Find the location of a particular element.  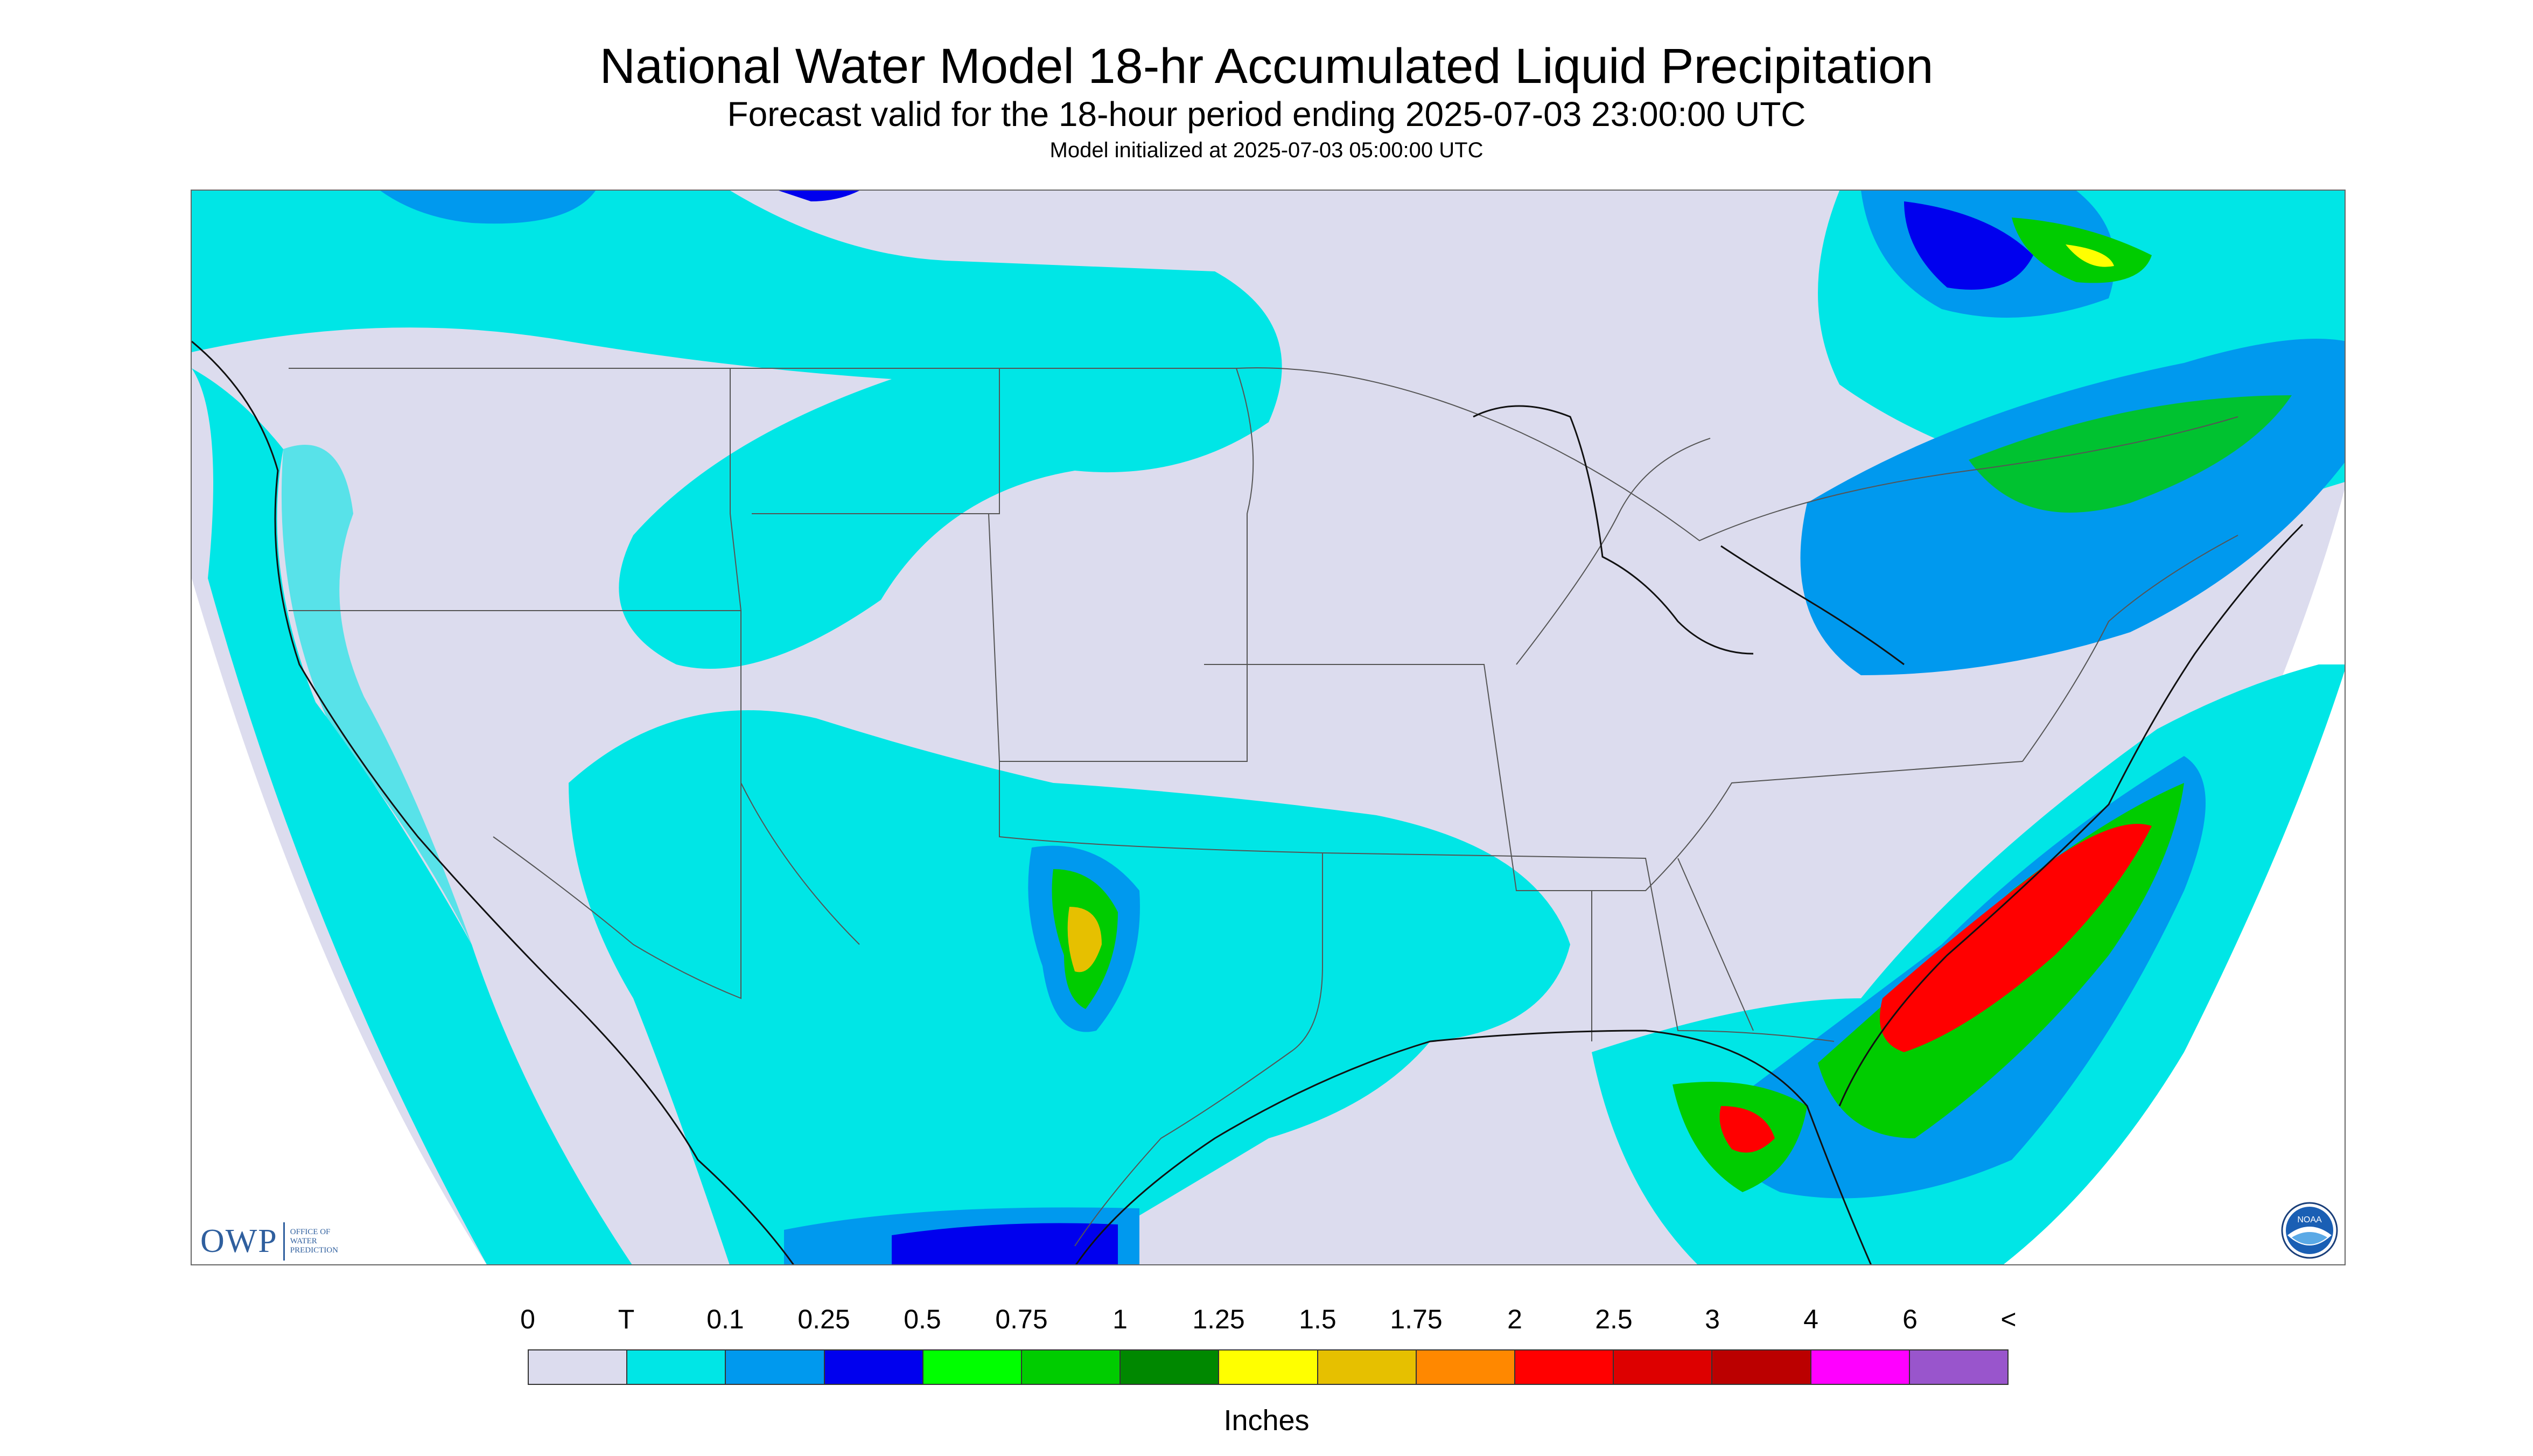

legend-label: 2 is located at coordinates (1515, 1319).